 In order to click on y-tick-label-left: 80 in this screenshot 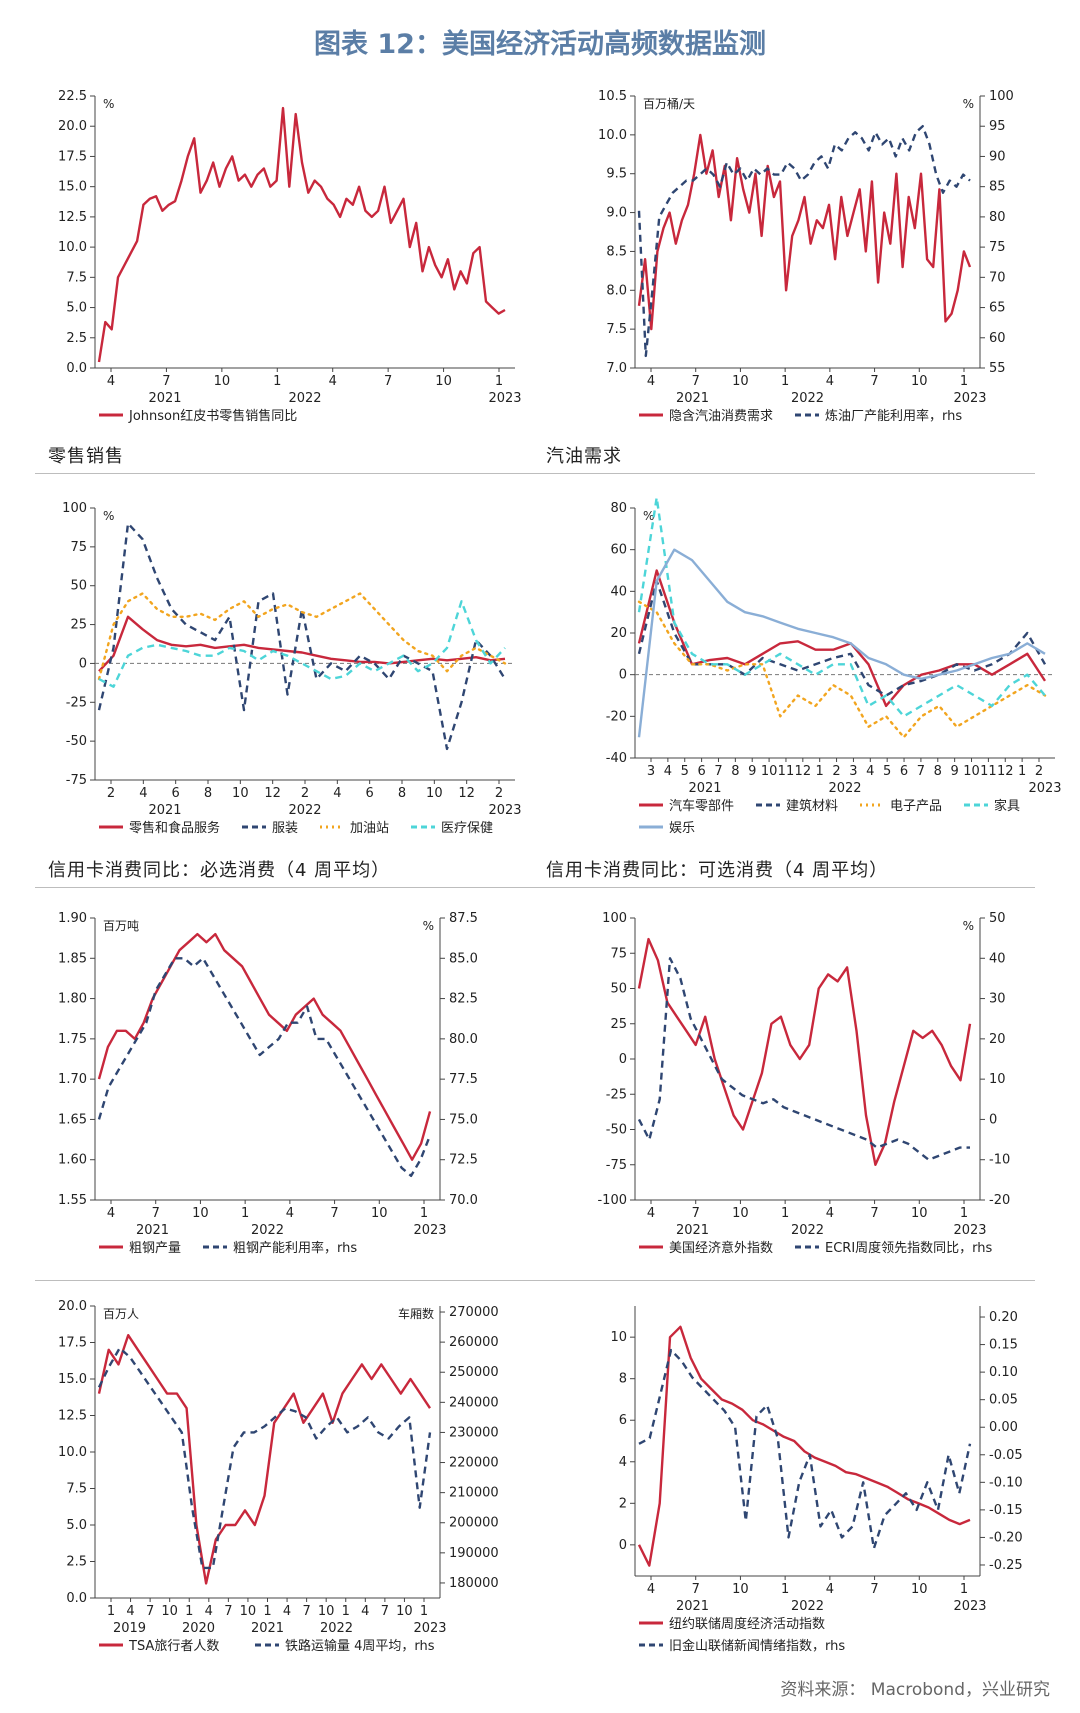, I will do `click(618, 508)`.